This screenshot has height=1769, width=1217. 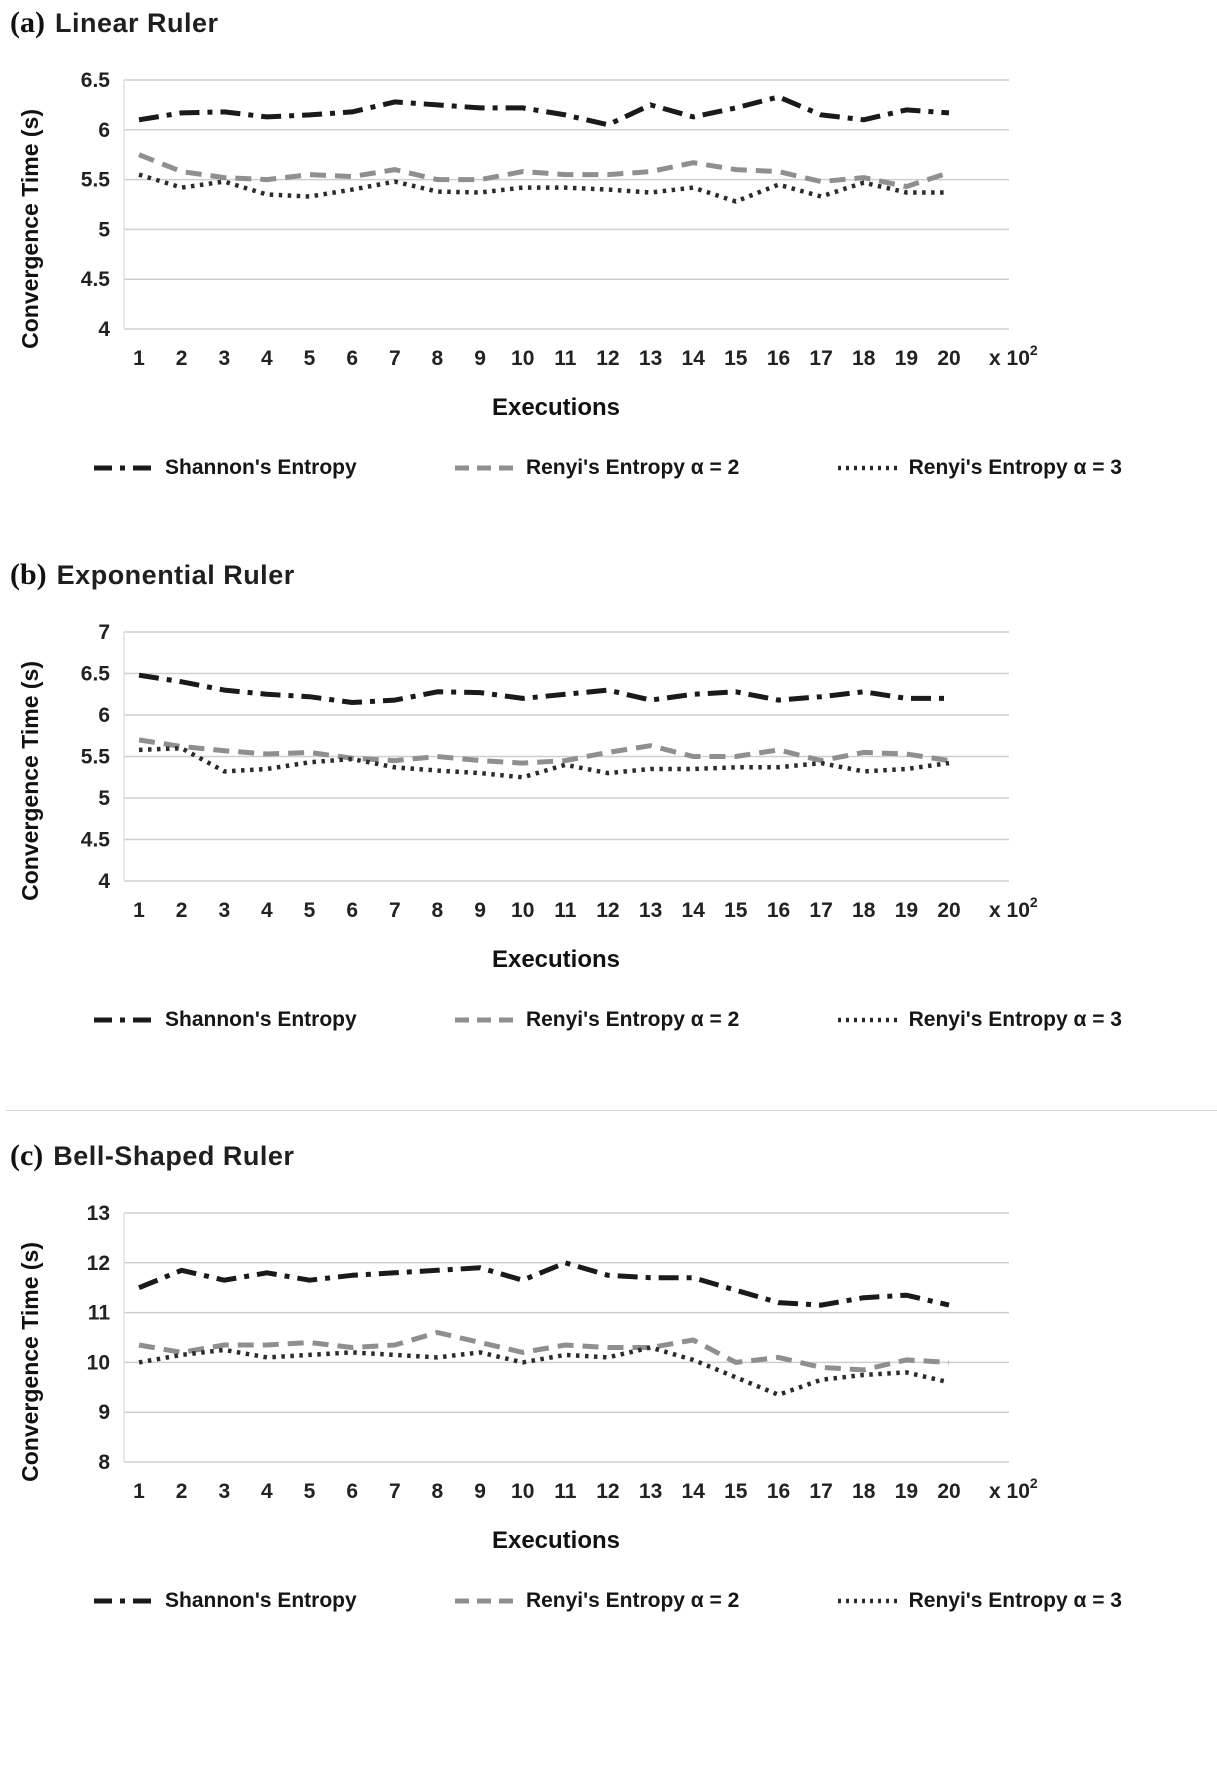 What do you see at coordinates (104, 130) in the screenshot?
I see `y-tick-label: 6` at bounding box center [104, 130].